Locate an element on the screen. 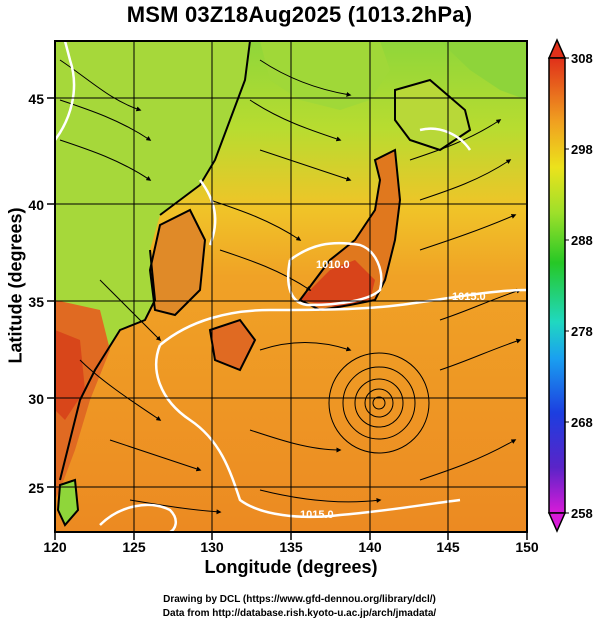 The width and height of the screenshot is (599, 625). land-kyushu is located at coordinates (232, 345).